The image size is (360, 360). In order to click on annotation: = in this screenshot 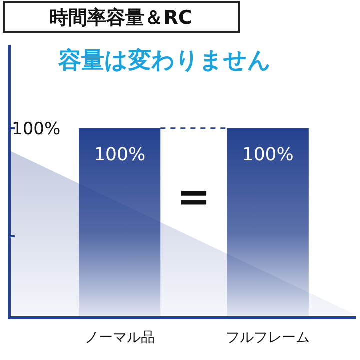, I will do `click(194, 197)`.